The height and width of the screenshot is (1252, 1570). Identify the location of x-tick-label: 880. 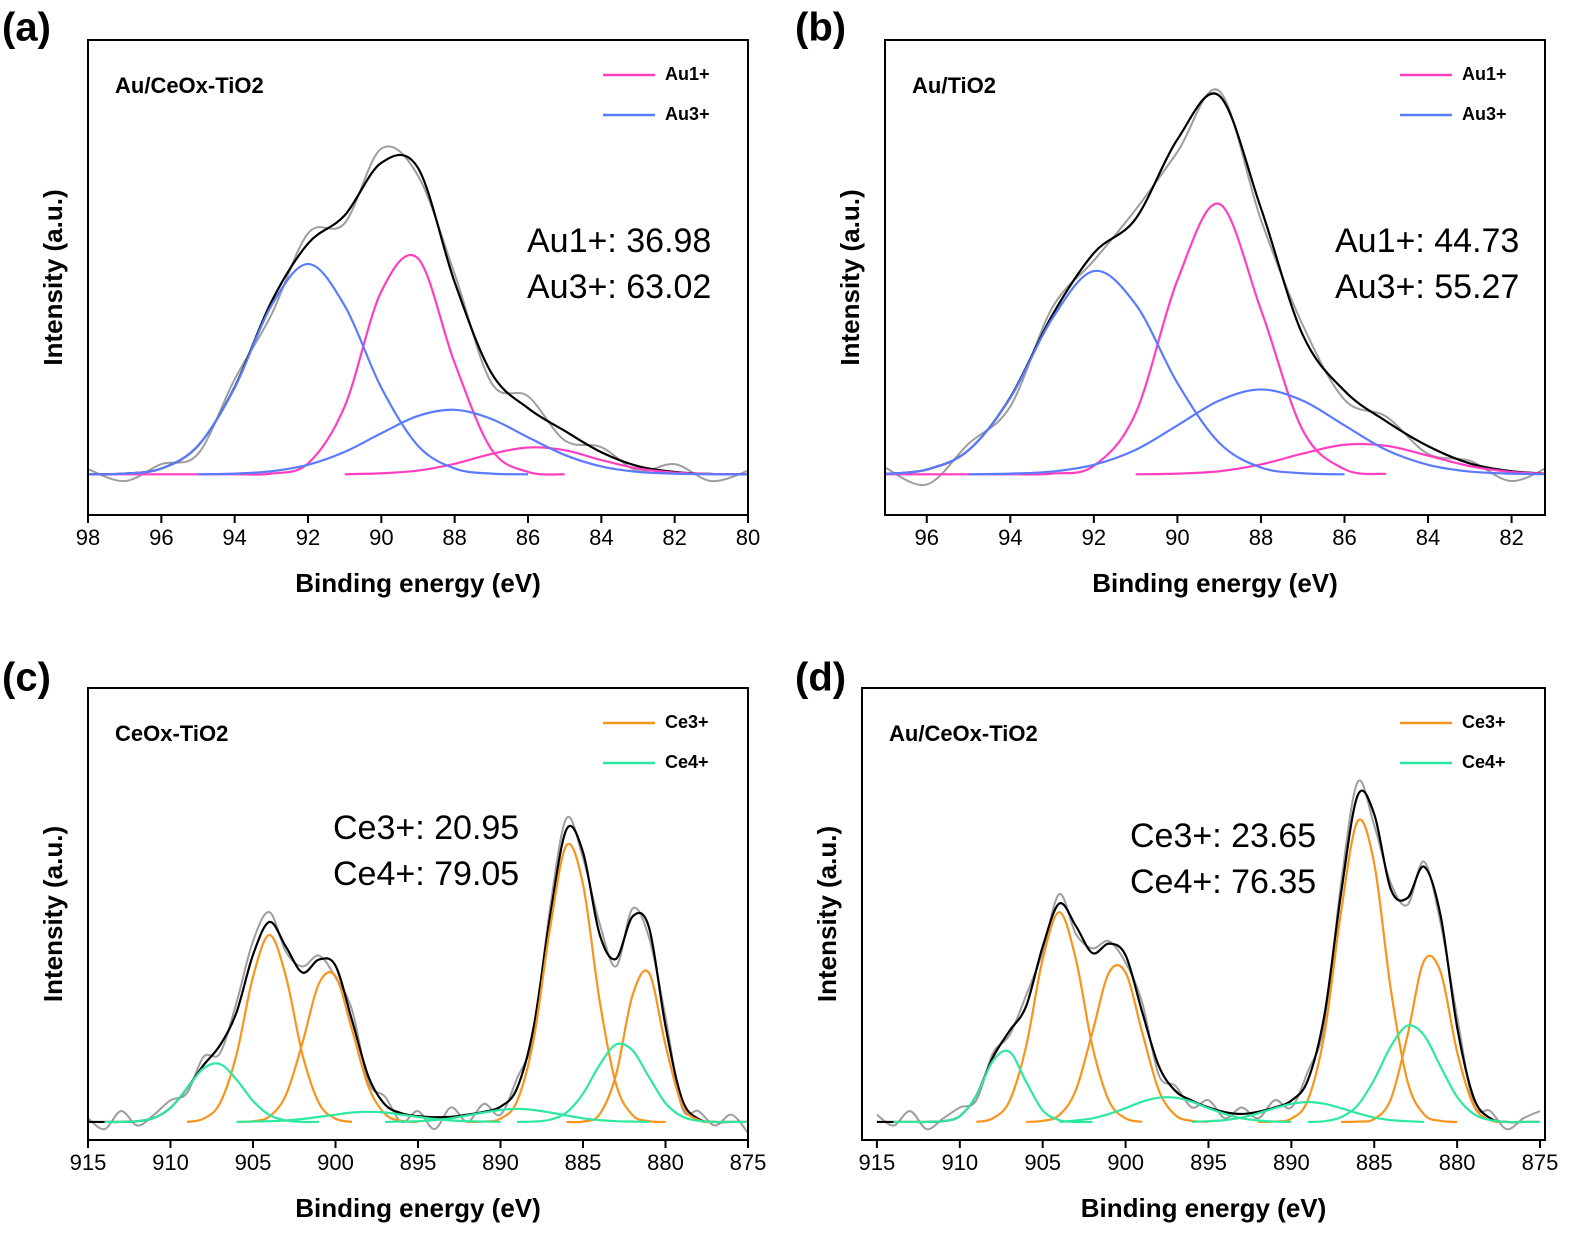
(1457, 1162).